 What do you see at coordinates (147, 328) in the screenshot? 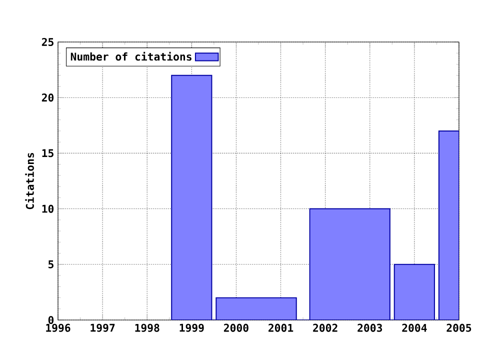
I see `x-tick-label: 1998` at bounding box center [147, 328].